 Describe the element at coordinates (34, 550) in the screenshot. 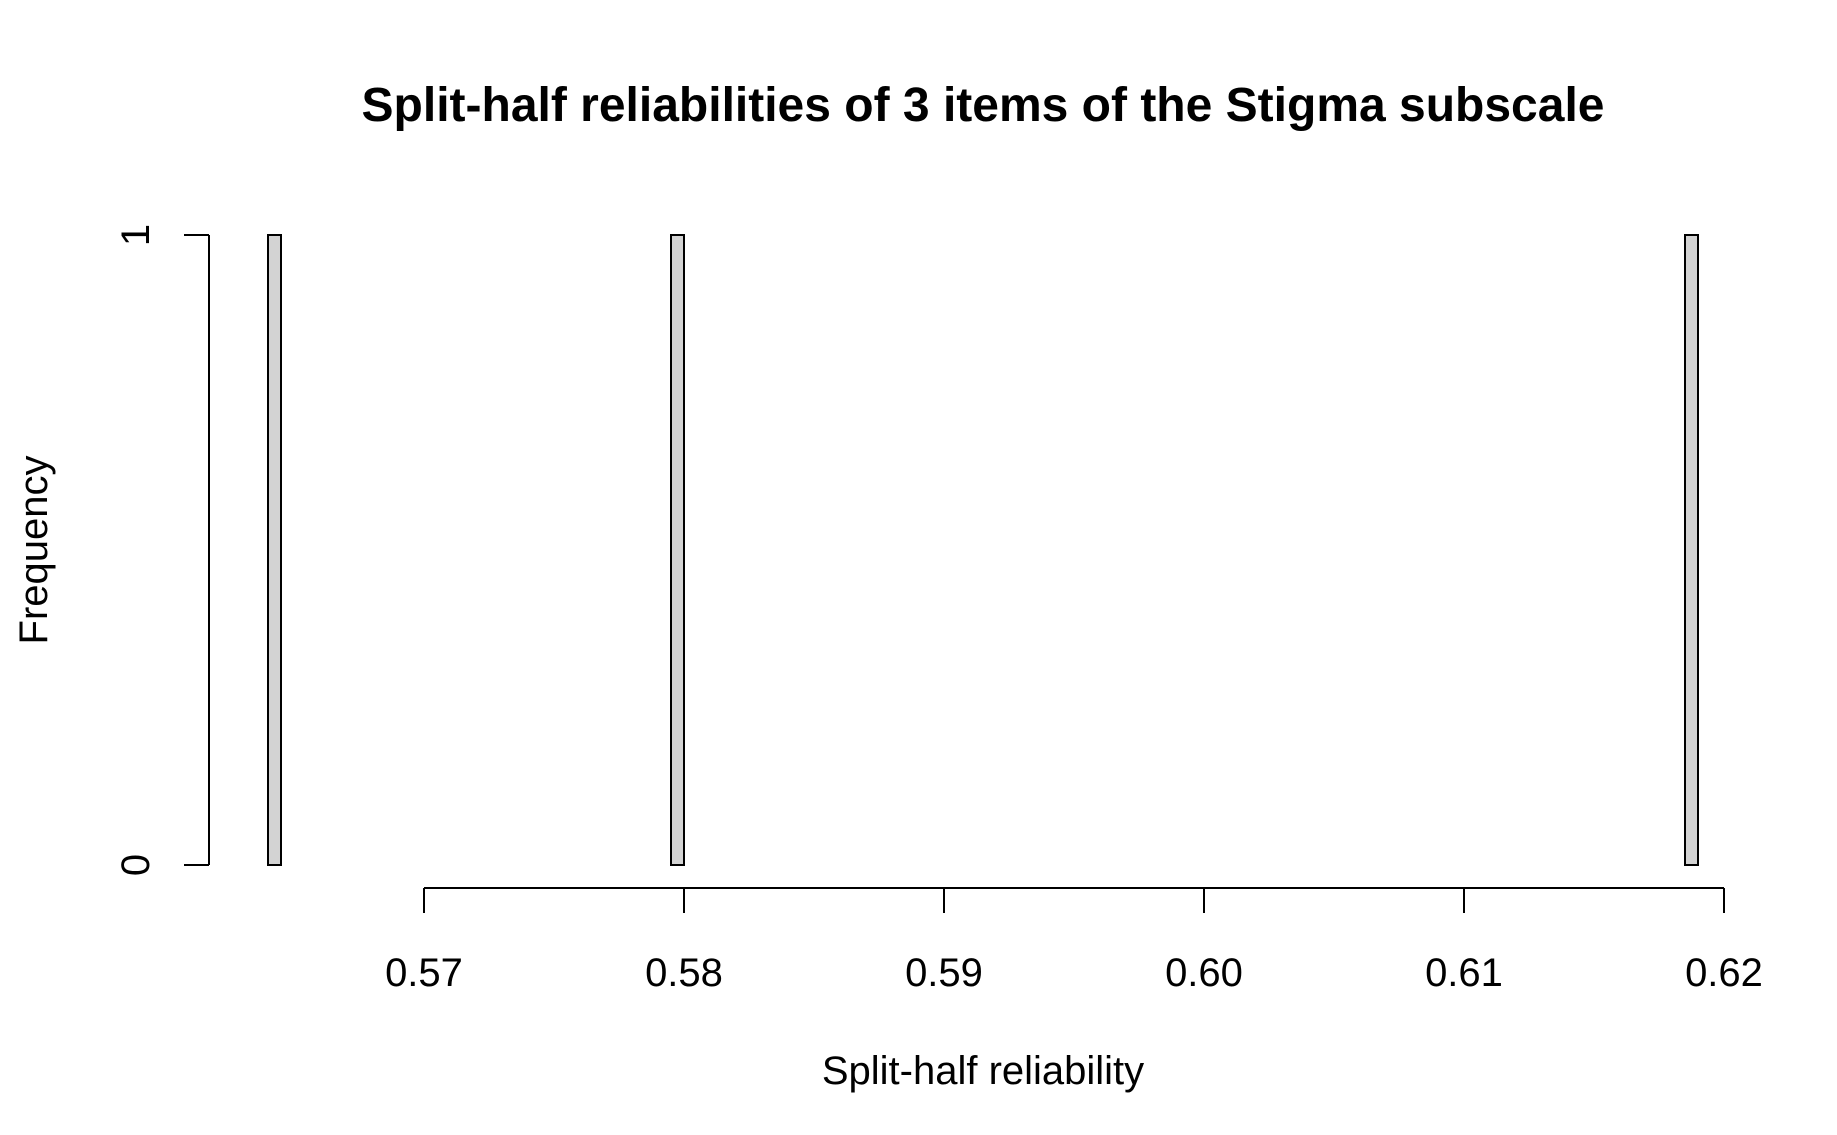

I see `y-axis-label: Frequency` at that location.